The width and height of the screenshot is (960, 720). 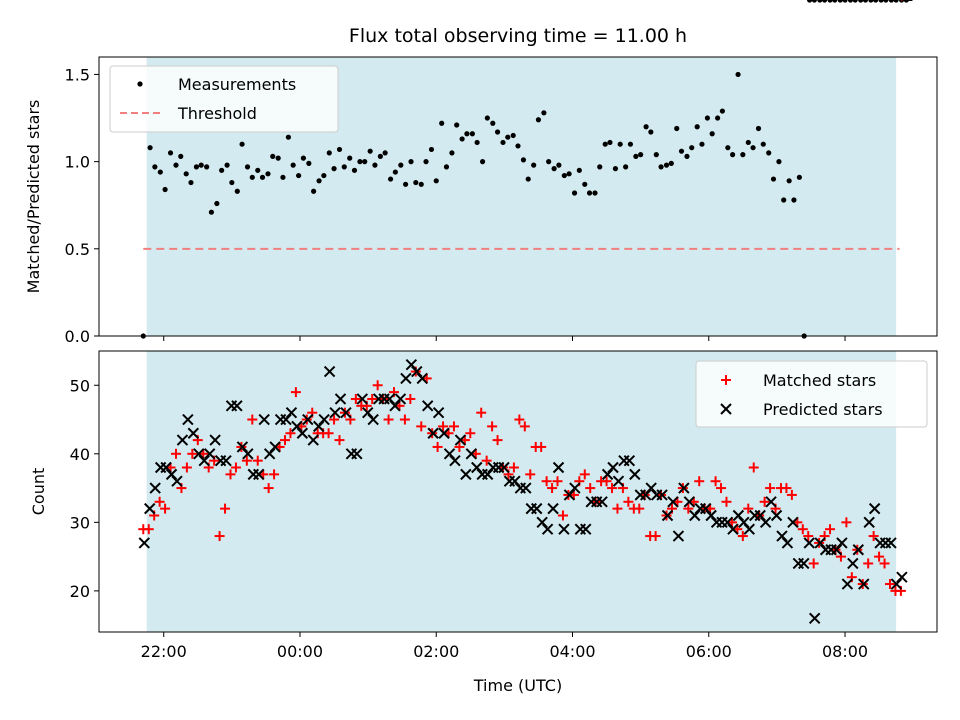 What do you see at coordinates (517, 685) in the screenshot?
I see `x-axis-label: Time (UTC)` at bounding box center [517, 685].